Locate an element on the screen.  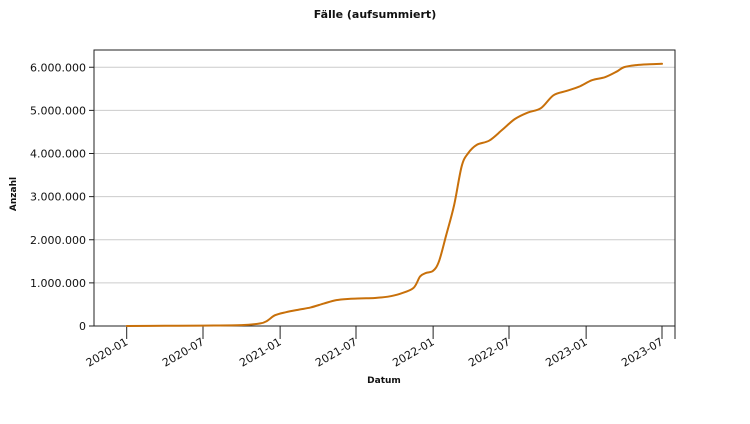
y-tick-label: 0 is located at coordinates (82, 326).